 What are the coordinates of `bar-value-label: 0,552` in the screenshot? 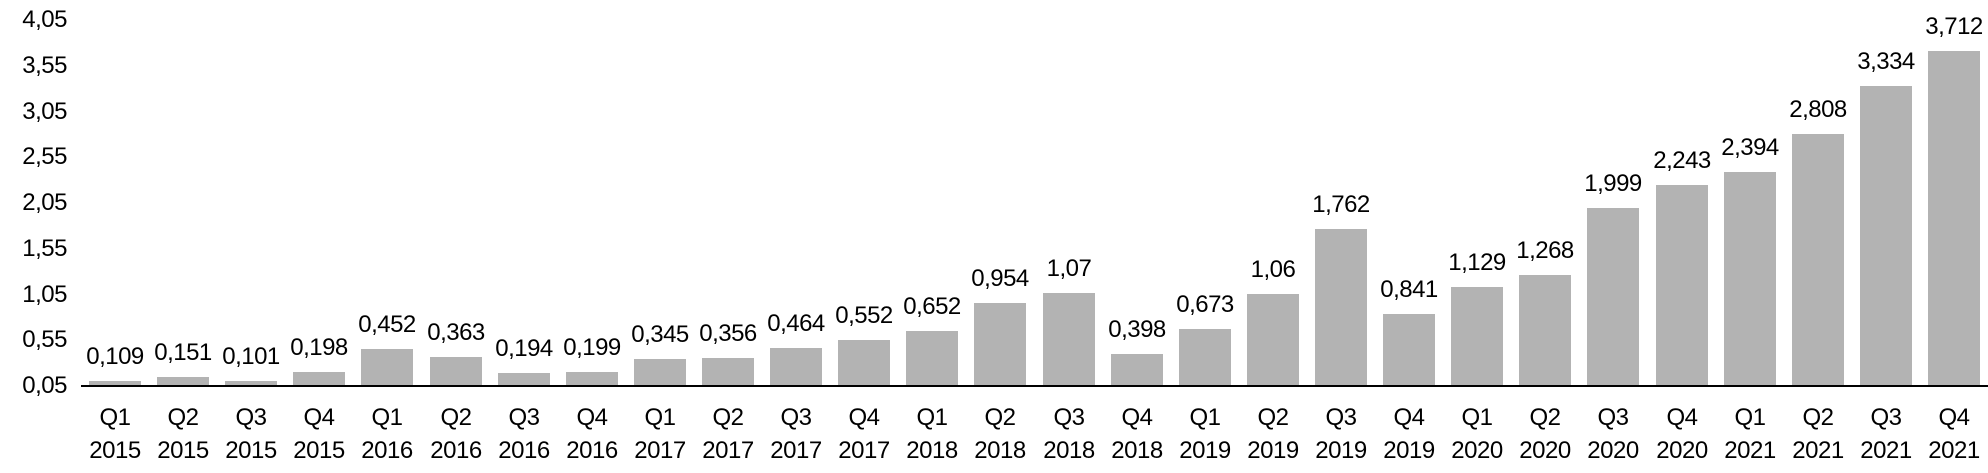 It's located at (864, 315).